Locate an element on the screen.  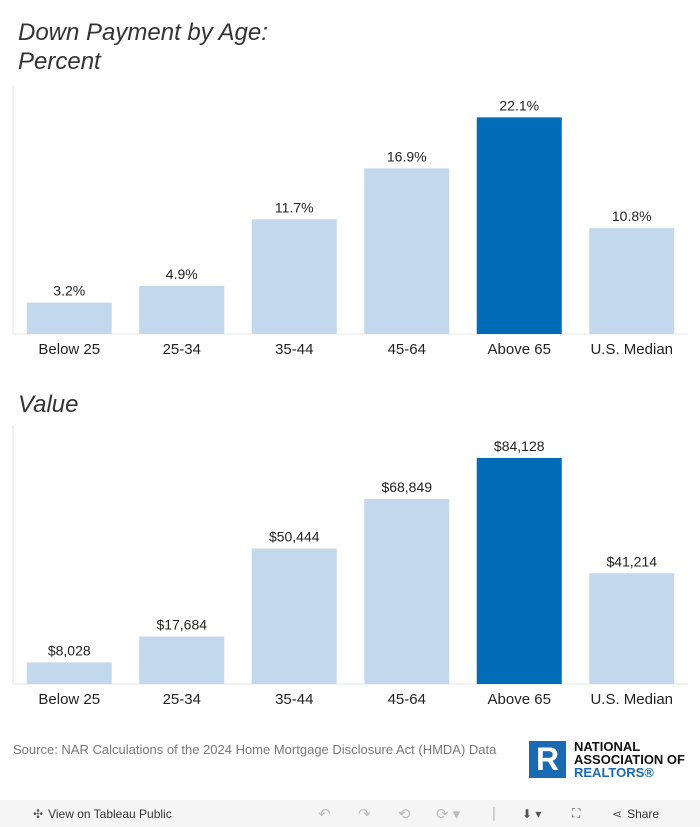
nar-logo: R NATIONAL ASSOCIATION OF REALTORS® is located at coordinates (607, 759).